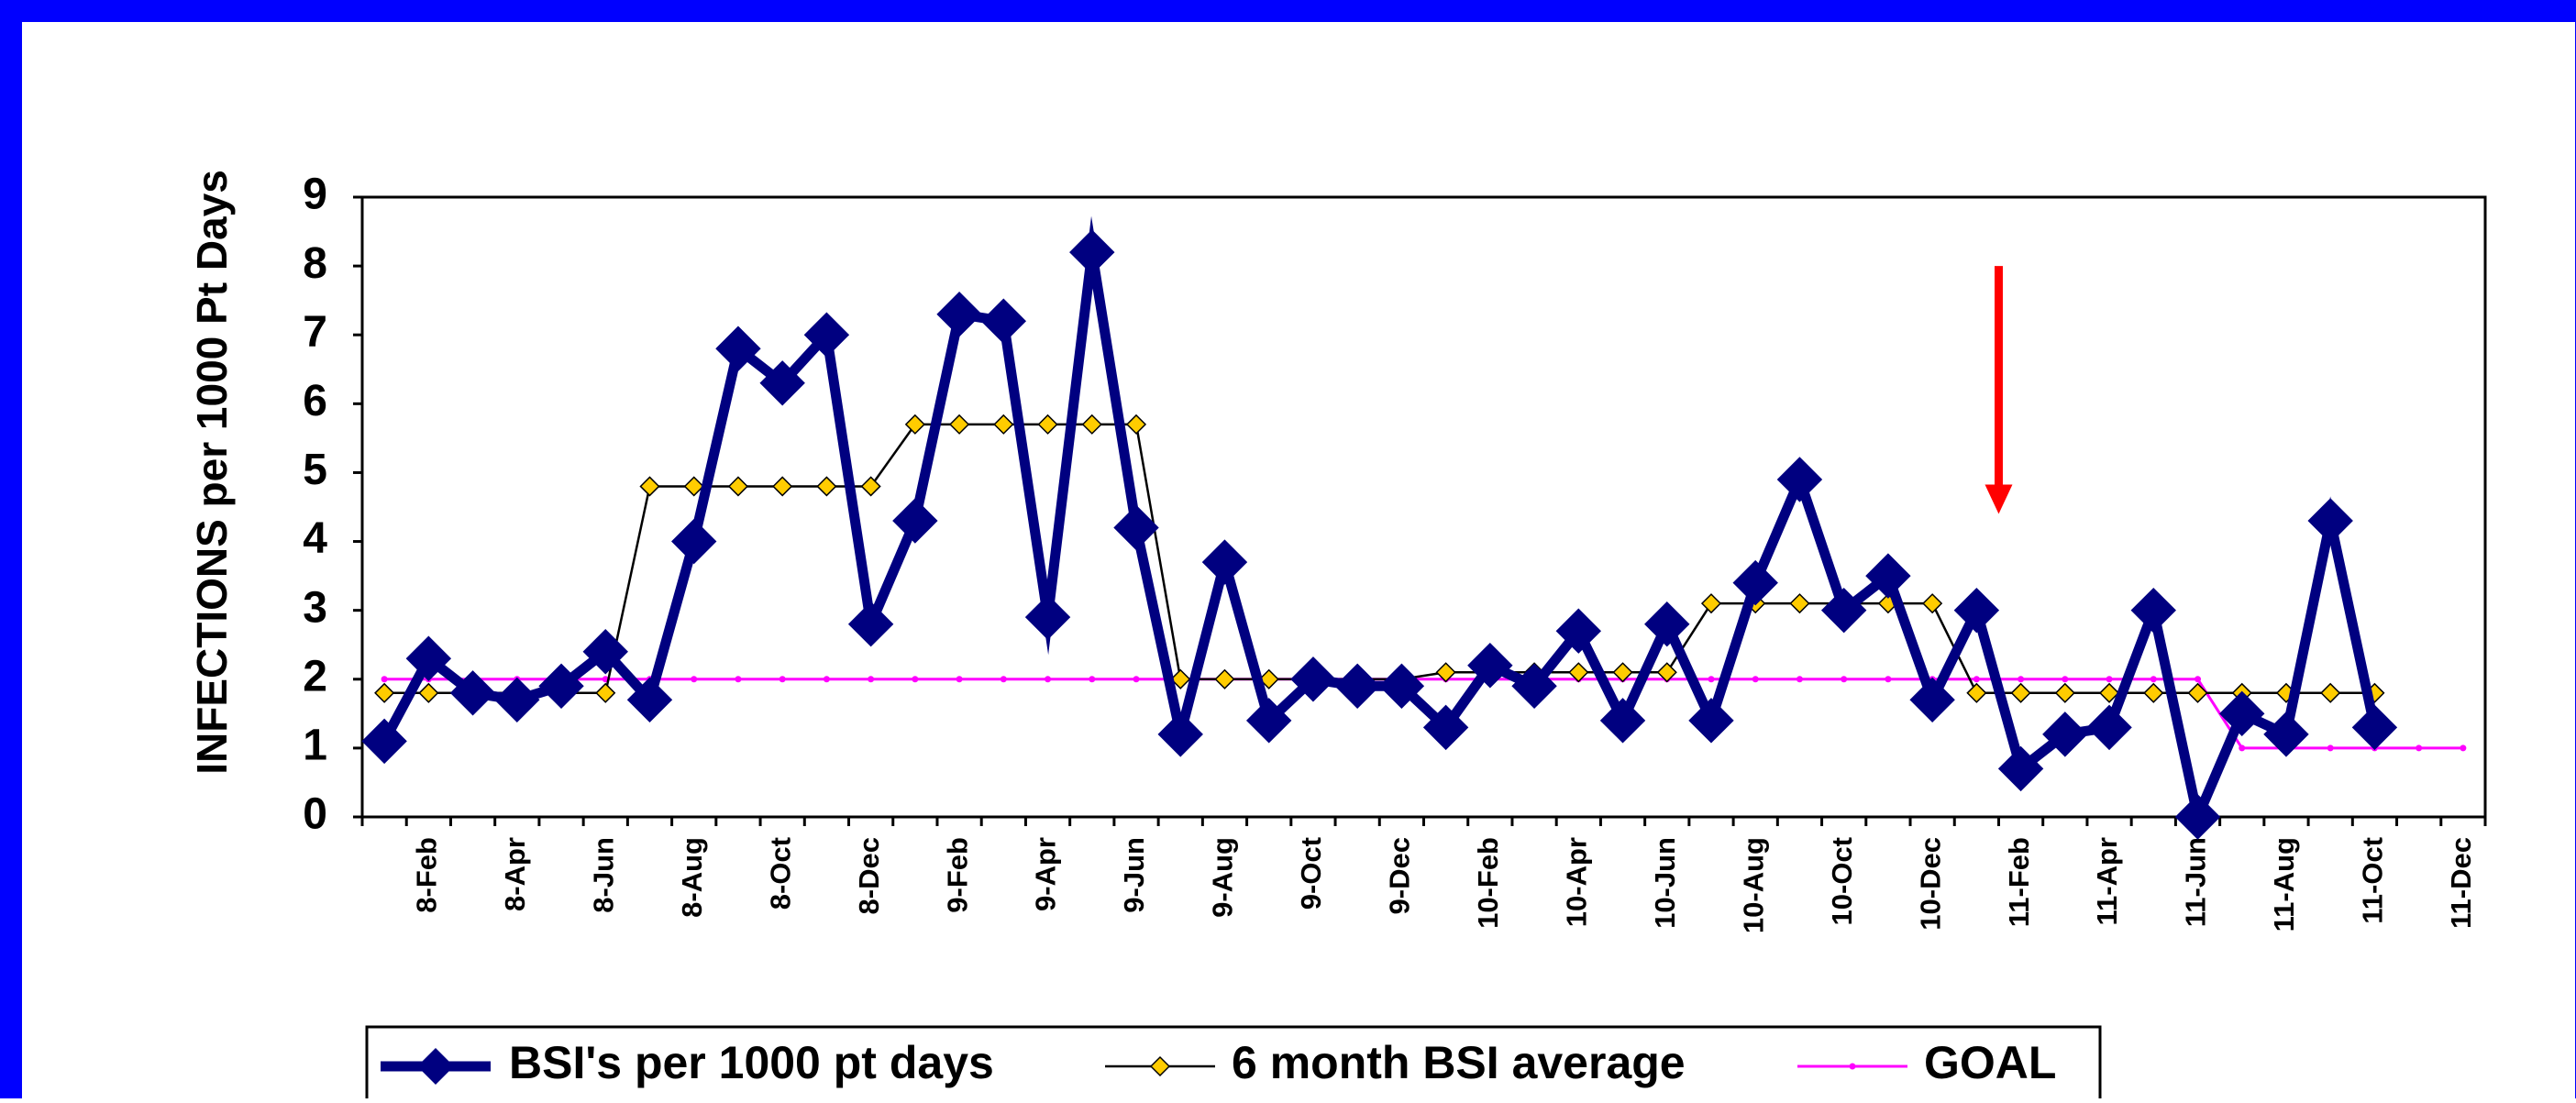 This screenshot has width=2576, height=1103. I want to click on x-tick-label: 10-Feb, so click(1488, 883).